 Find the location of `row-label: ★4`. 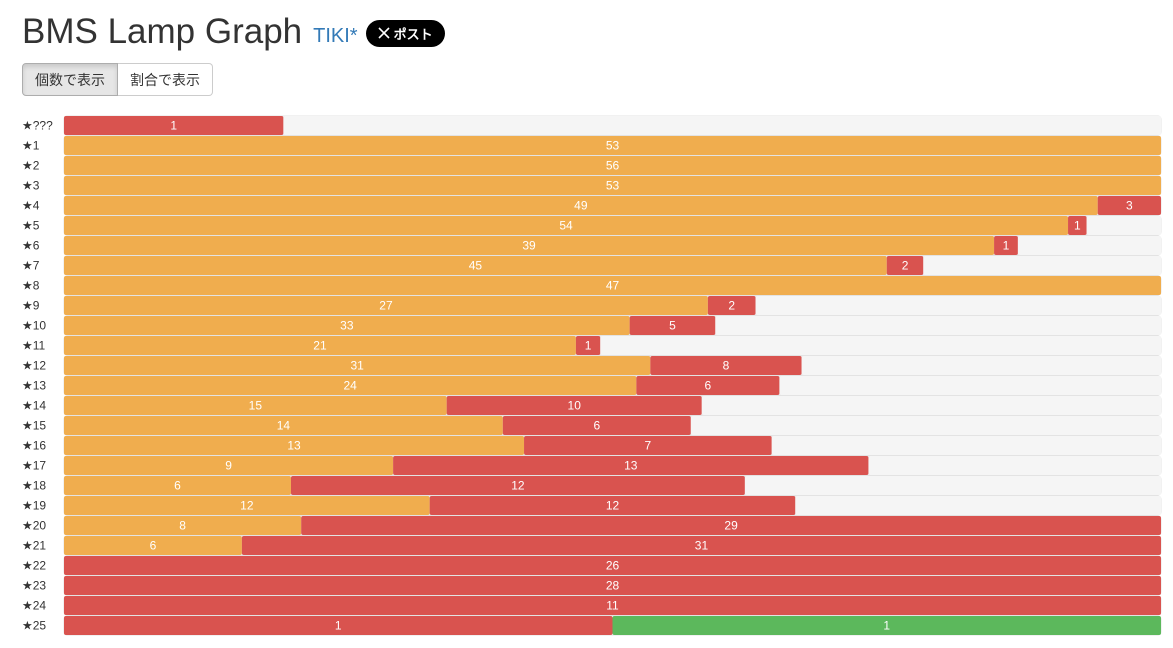

row-label: ★4 is located at coordinates (31, 206).